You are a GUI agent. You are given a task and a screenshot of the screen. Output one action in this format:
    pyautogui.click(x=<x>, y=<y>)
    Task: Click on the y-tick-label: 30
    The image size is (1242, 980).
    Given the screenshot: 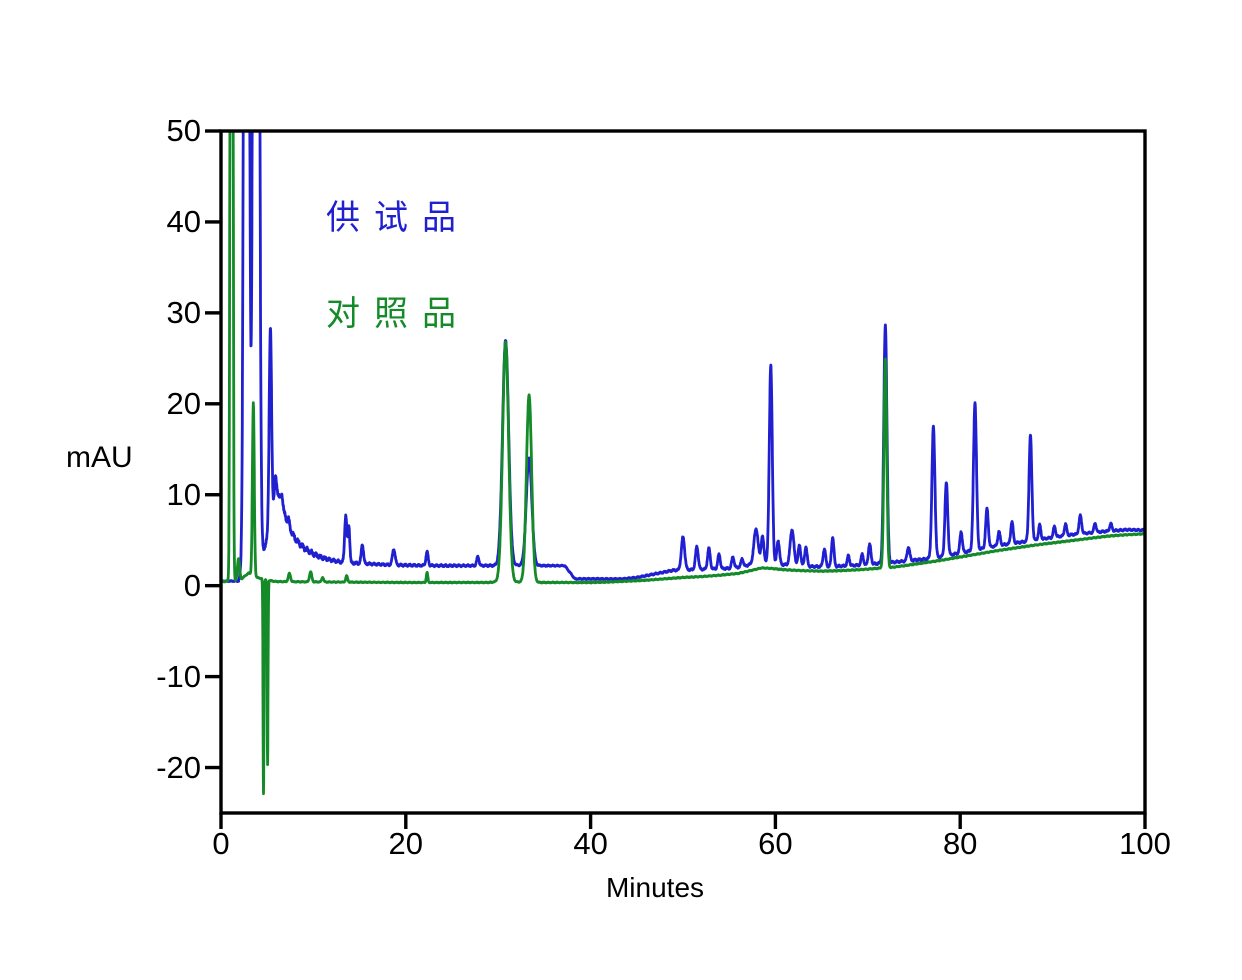 What is the action you would take?
    pyautogui.click(x=183, y=312)
    